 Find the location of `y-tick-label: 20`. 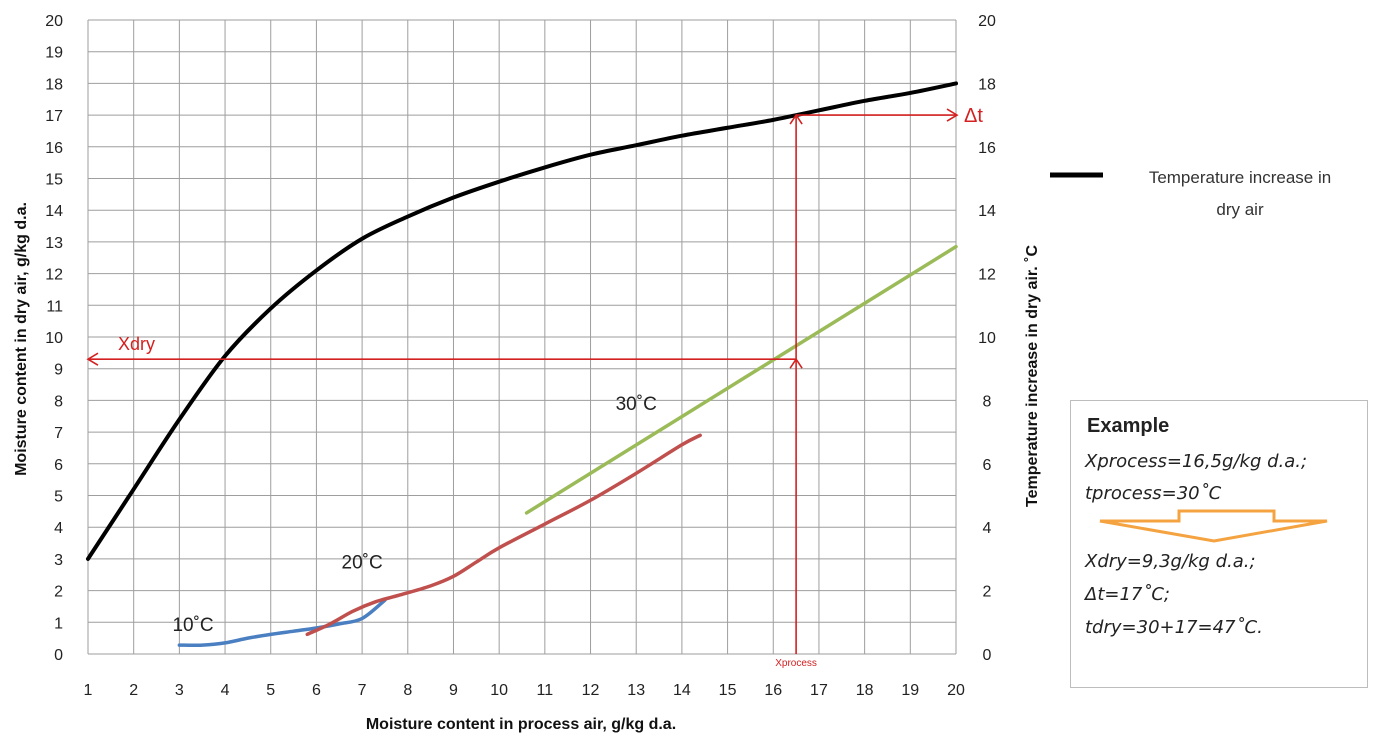

y-tick-label: 20 is located at coordinates (54, 21).